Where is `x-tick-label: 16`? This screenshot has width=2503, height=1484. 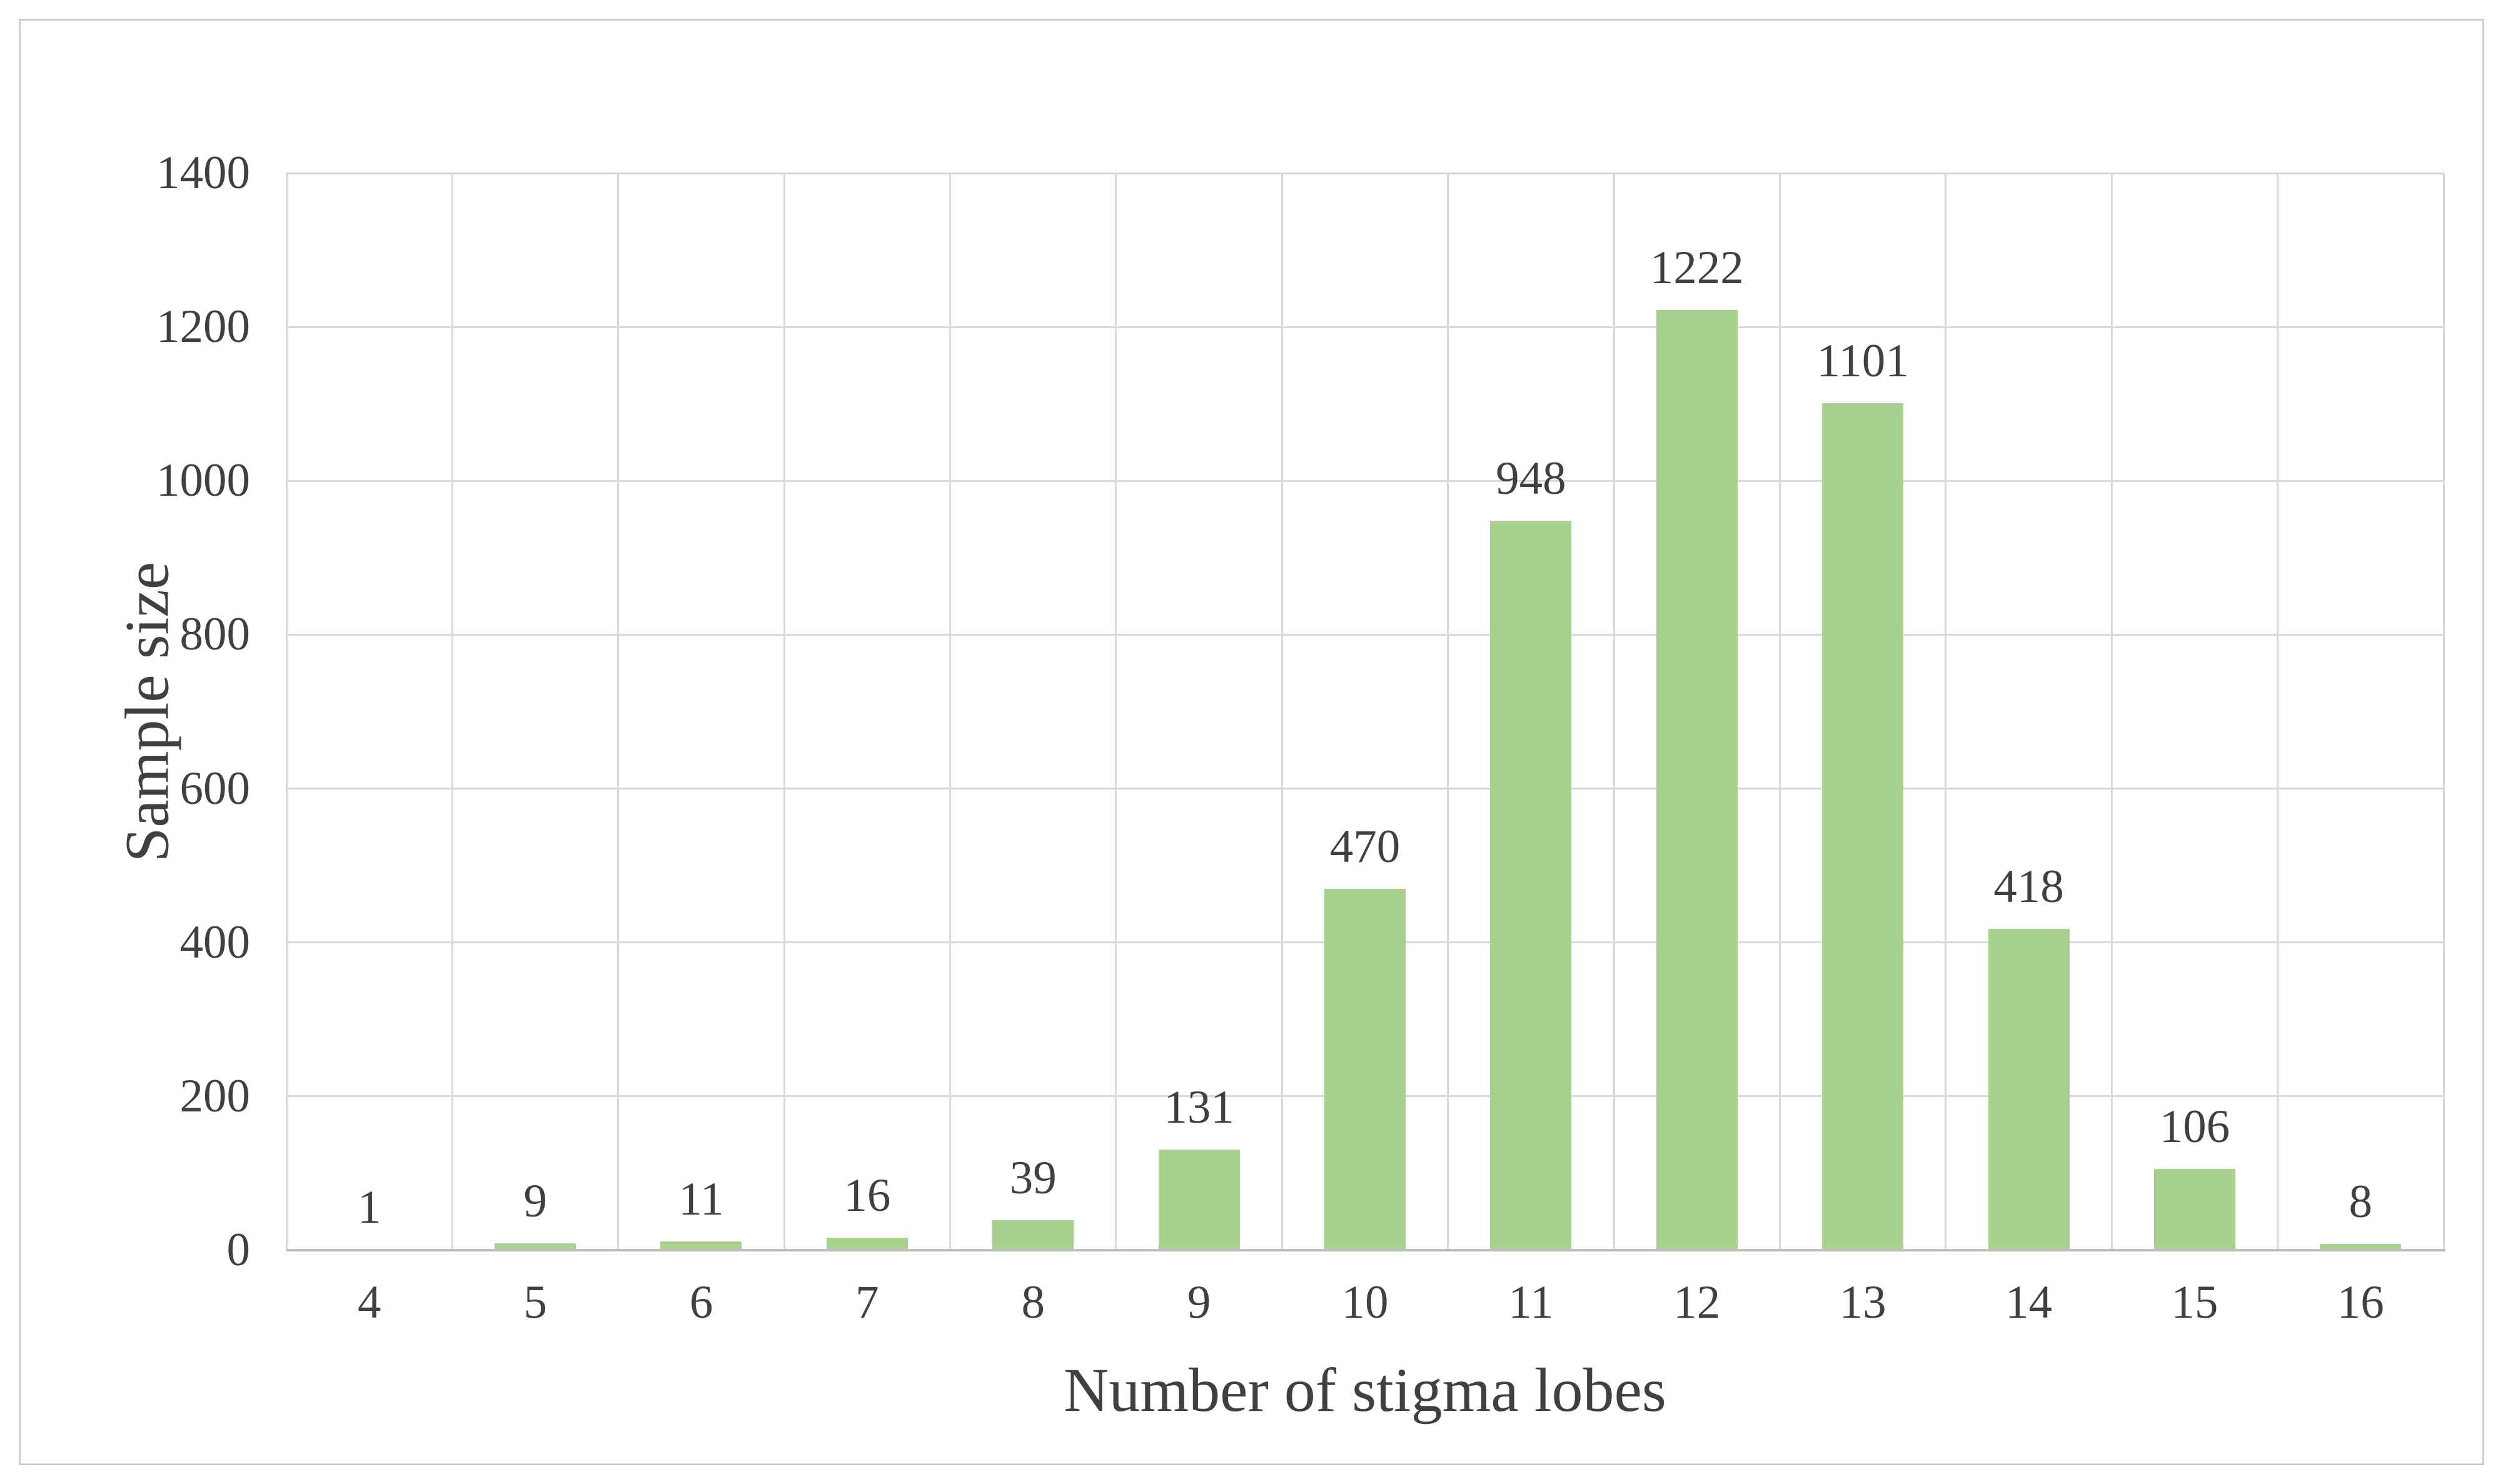 x-tick-label: 16 is located at coordinates (2360, 1302).